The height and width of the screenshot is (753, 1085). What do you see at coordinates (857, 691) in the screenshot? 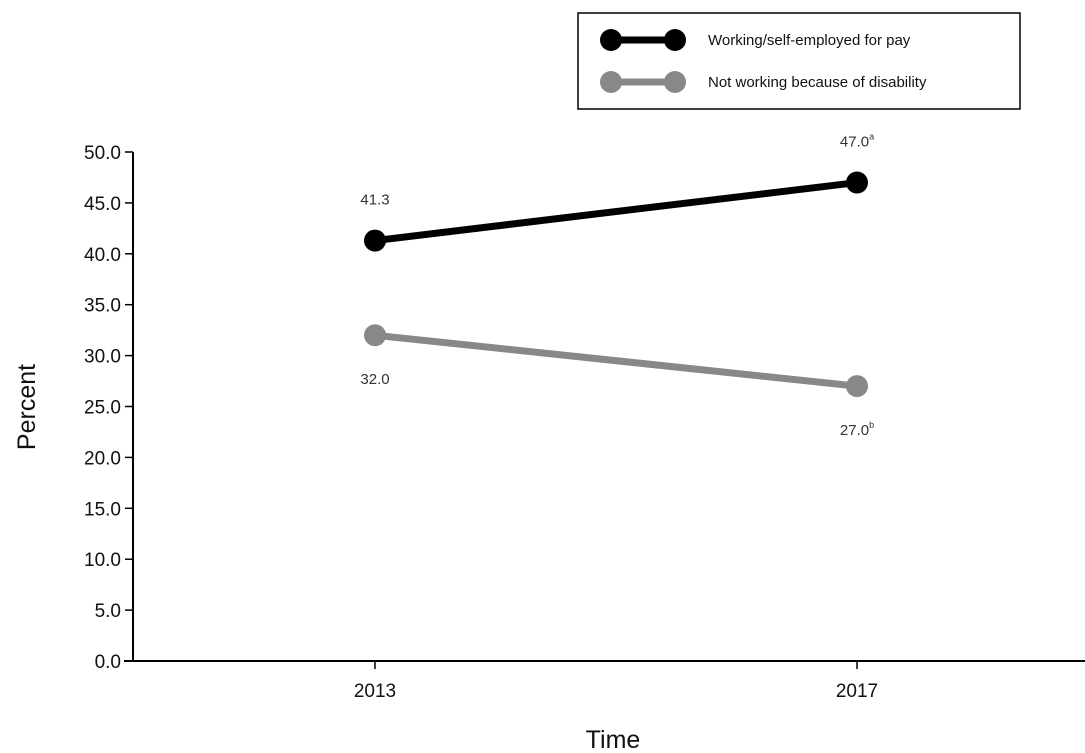
I see `x-tick-label: 2017` at bounding box center [857, 691].